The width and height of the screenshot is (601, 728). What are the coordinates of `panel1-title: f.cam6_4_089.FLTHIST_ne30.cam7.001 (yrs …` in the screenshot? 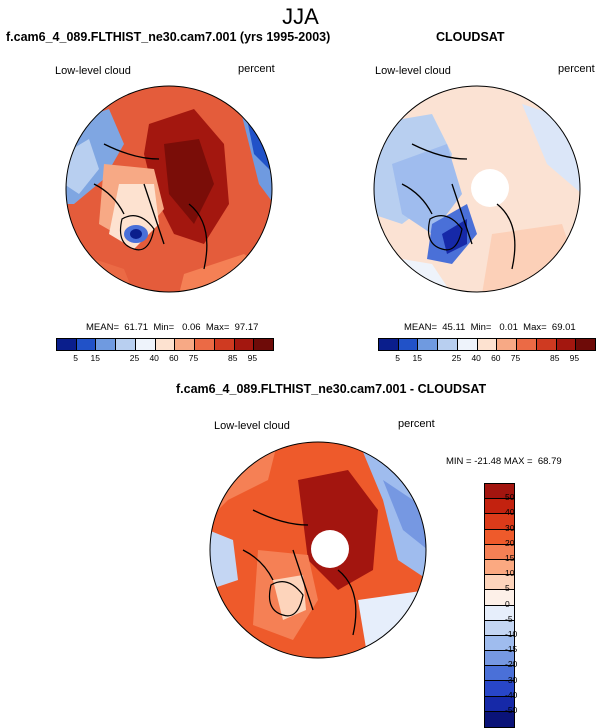 It's located at (168, 37).